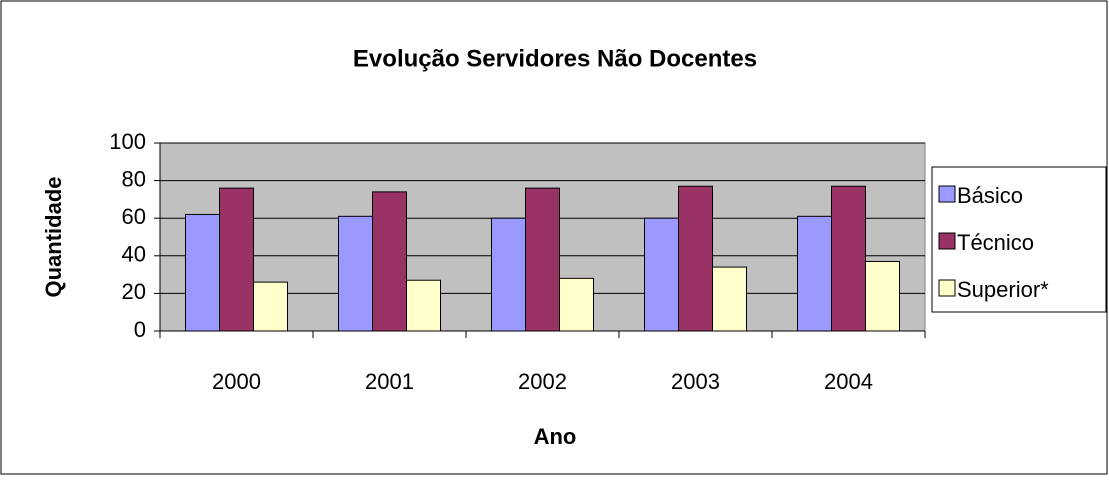  Describe the element at coordinates (555, 436) in the screenshot. I see `x-axis-label: Ano` at that location.